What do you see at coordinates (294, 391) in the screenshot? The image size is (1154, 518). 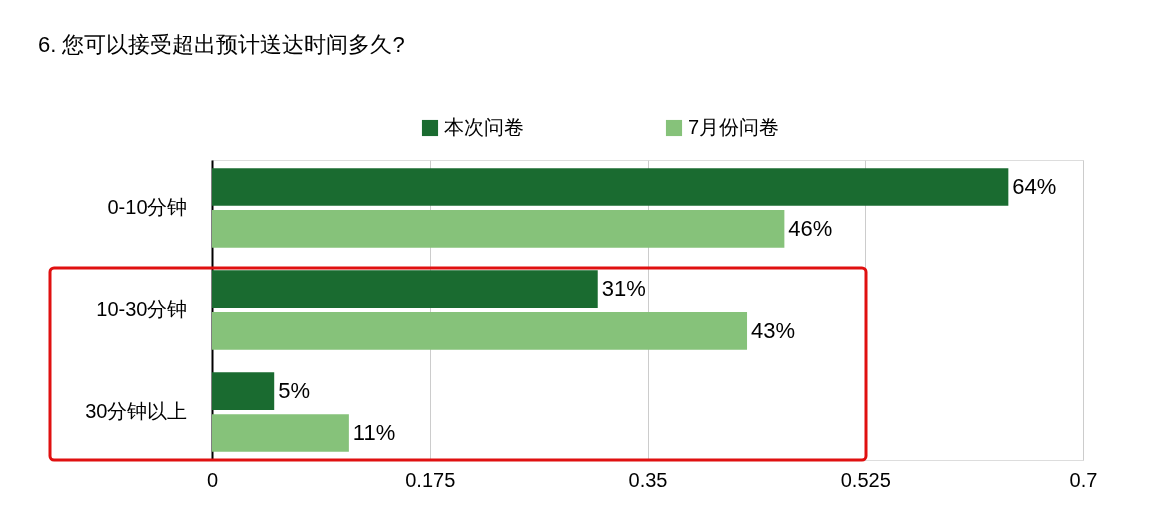 I see `data-label: 5%` at bounding box center [294, 391].